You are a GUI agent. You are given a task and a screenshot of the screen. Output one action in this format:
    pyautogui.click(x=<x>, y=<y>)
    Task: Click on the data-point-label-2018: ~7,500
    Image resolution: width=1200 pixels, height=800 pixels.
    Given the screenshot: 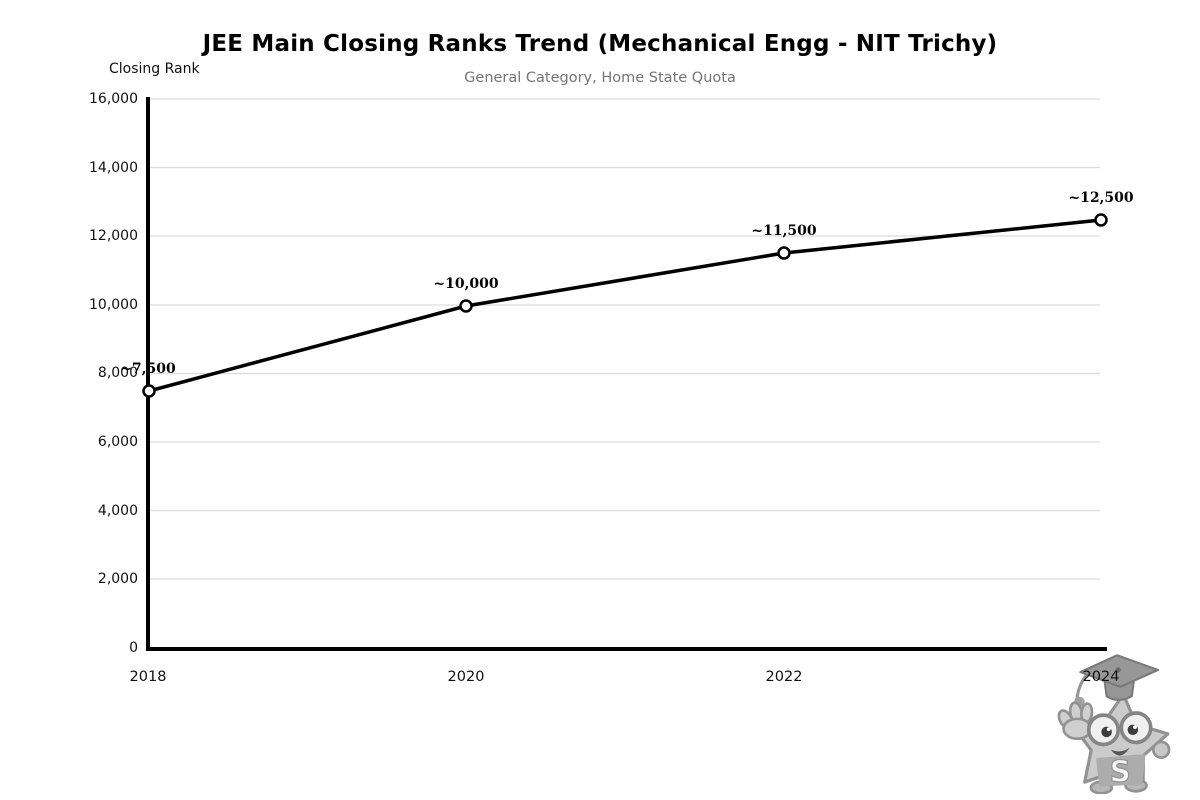 What is the action you would take?
    pyautogui.click(x=148, y=369)
    